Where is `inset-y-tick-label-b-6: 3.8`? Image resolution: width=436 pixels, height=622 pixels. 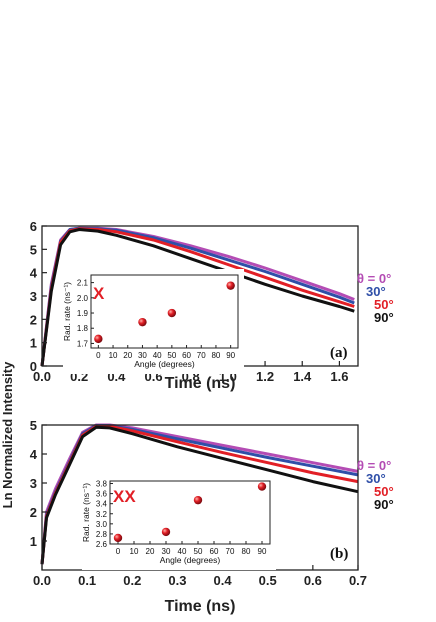
inset-y-tick-label-b-6: 3.8 is located at coordinates (102, 484).